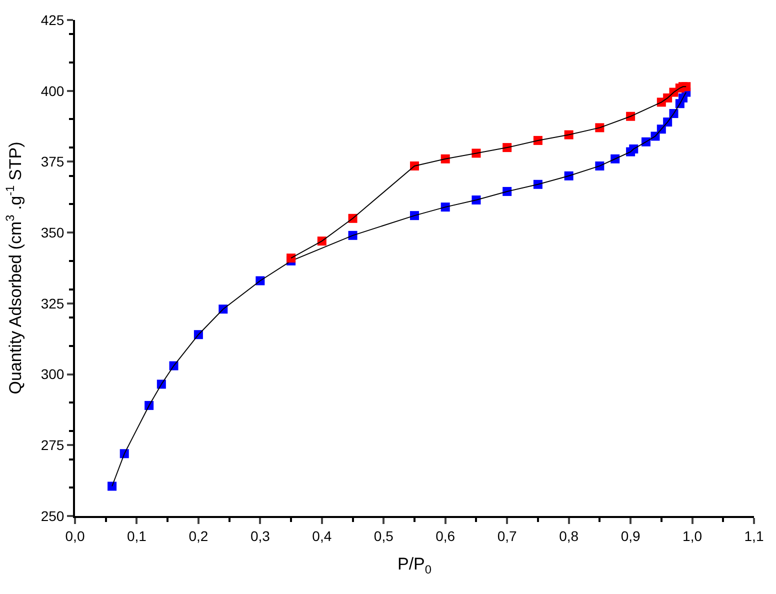 The image size is (776, 594). I want to click on x-tick-label: 0,9, so click(630, 536).